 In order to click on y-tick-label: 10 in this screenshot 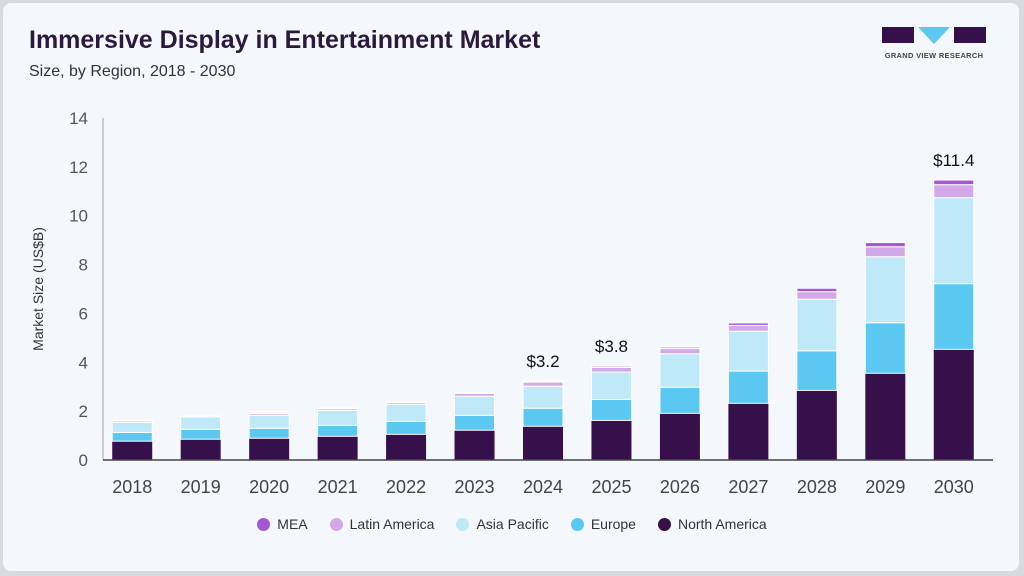, I will do `click(78, 216)`.